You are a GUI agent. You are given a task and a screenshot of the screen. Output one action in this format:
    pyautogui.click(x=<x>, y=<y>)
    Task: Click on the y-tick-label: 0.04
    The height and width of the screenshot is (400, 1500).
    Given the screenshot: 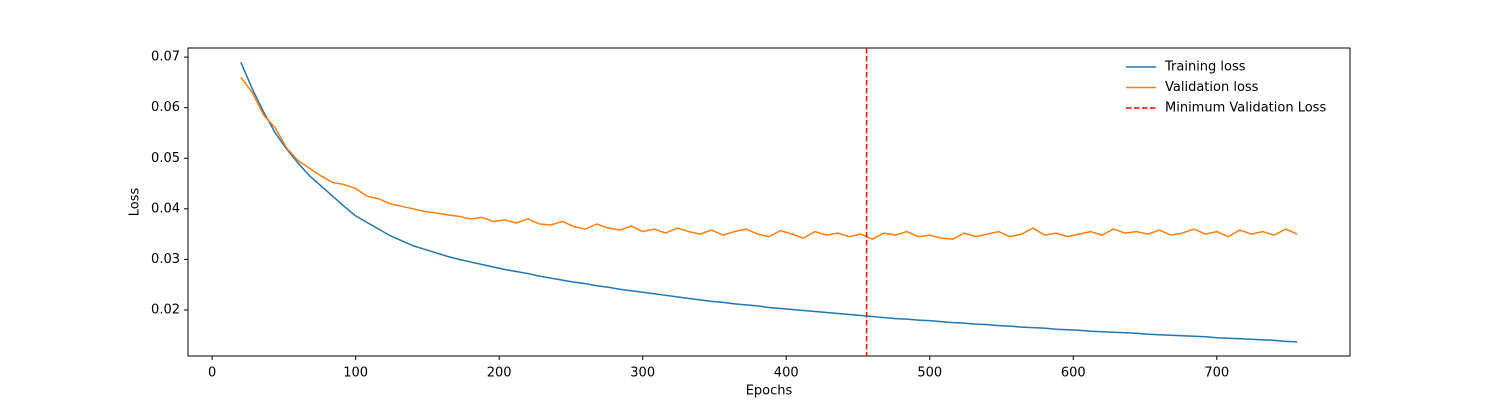 What is the action you would take?
    pyautogui.click(x=165, y=208)
    